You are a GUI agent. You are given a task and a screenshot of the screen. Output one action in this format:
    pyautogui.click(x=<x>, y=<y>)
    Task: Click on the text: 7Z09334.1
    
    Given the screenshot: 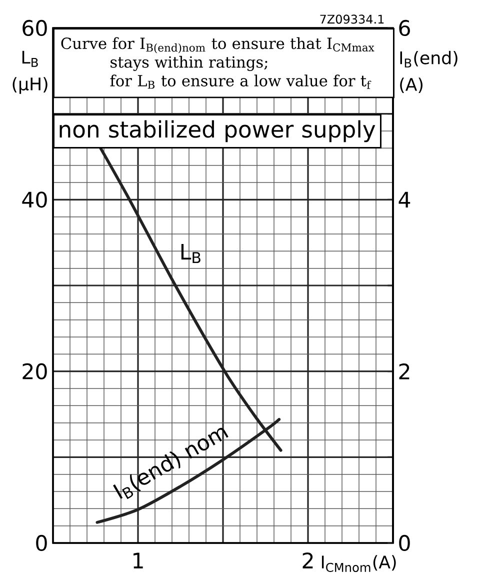 What is the action you would take?
    pyautogui.click(x=352, y=19)
    